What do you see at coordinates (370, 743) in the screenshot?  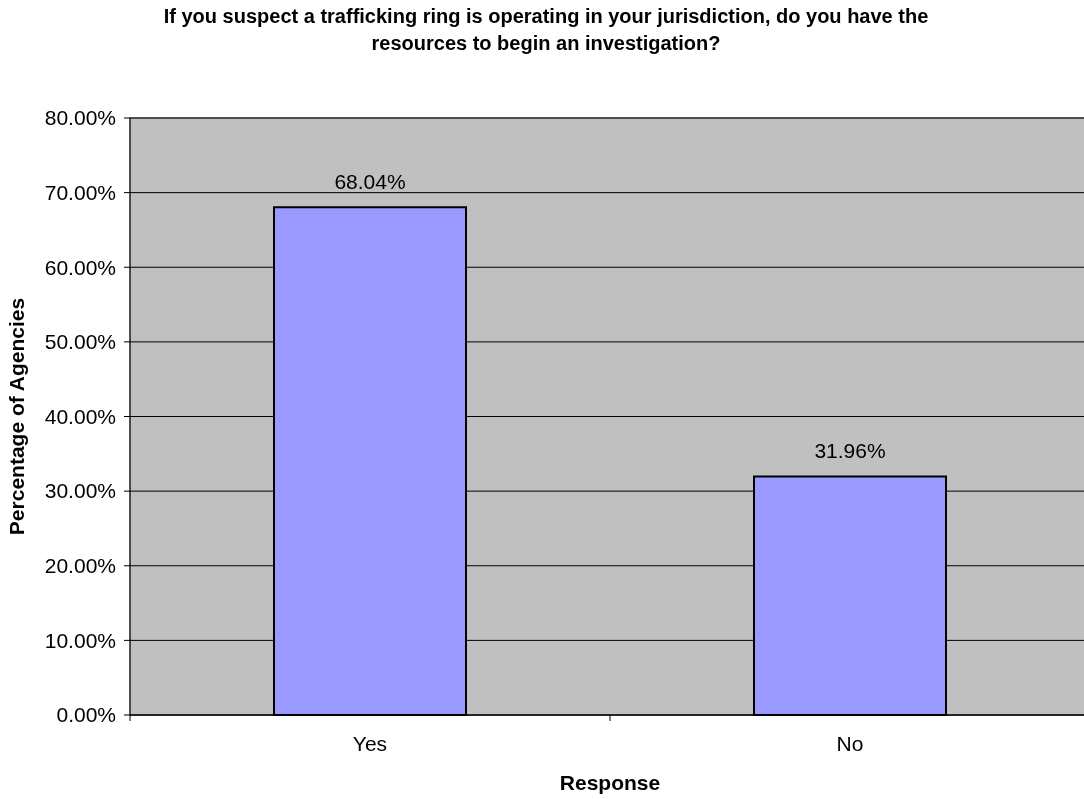 I see `x-tick-label: Yes` at bounding box center [370, 743].